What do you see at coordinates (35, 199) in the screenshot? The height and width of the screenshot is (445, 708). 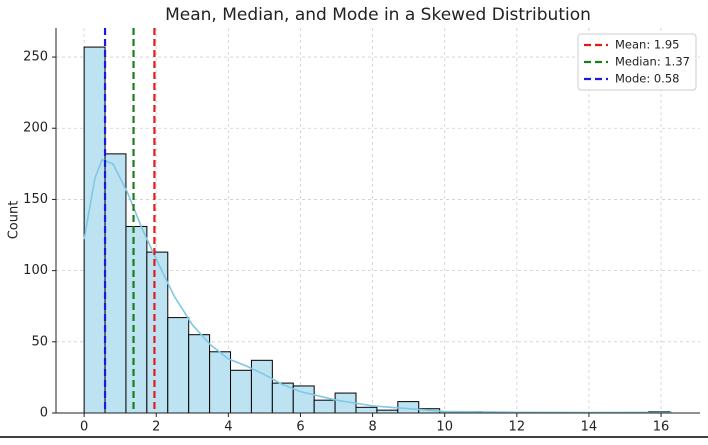 I see `y-tick-label: 150` at bounding box center [35, 199].